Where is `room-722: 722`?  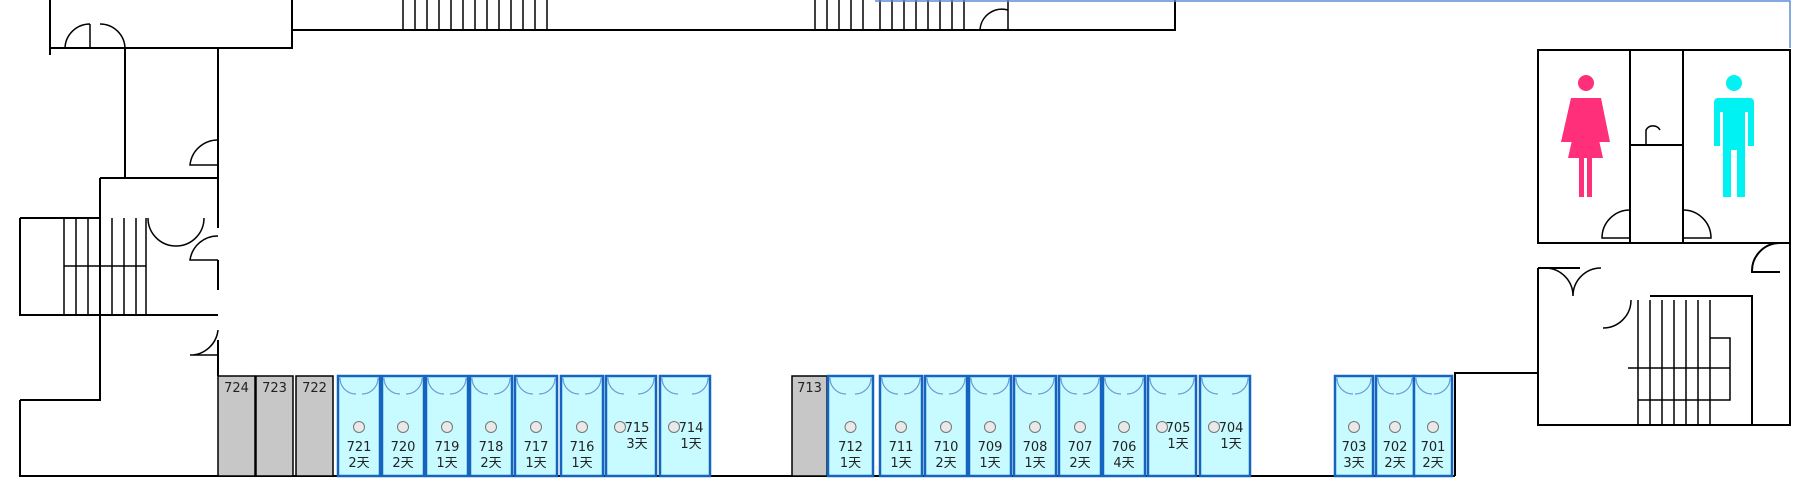
room-722: 722 is located at coordinates (314, 426).